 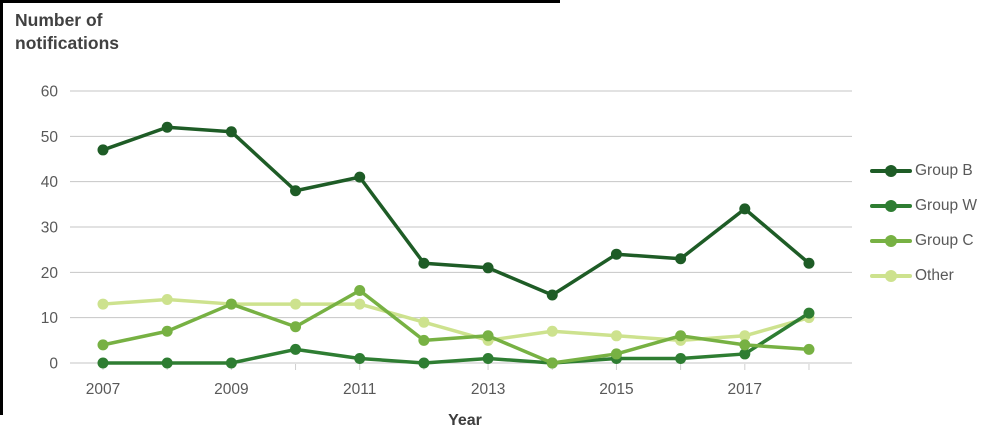 I want to click on point-group-w-2012, so click(x=424, y=363).